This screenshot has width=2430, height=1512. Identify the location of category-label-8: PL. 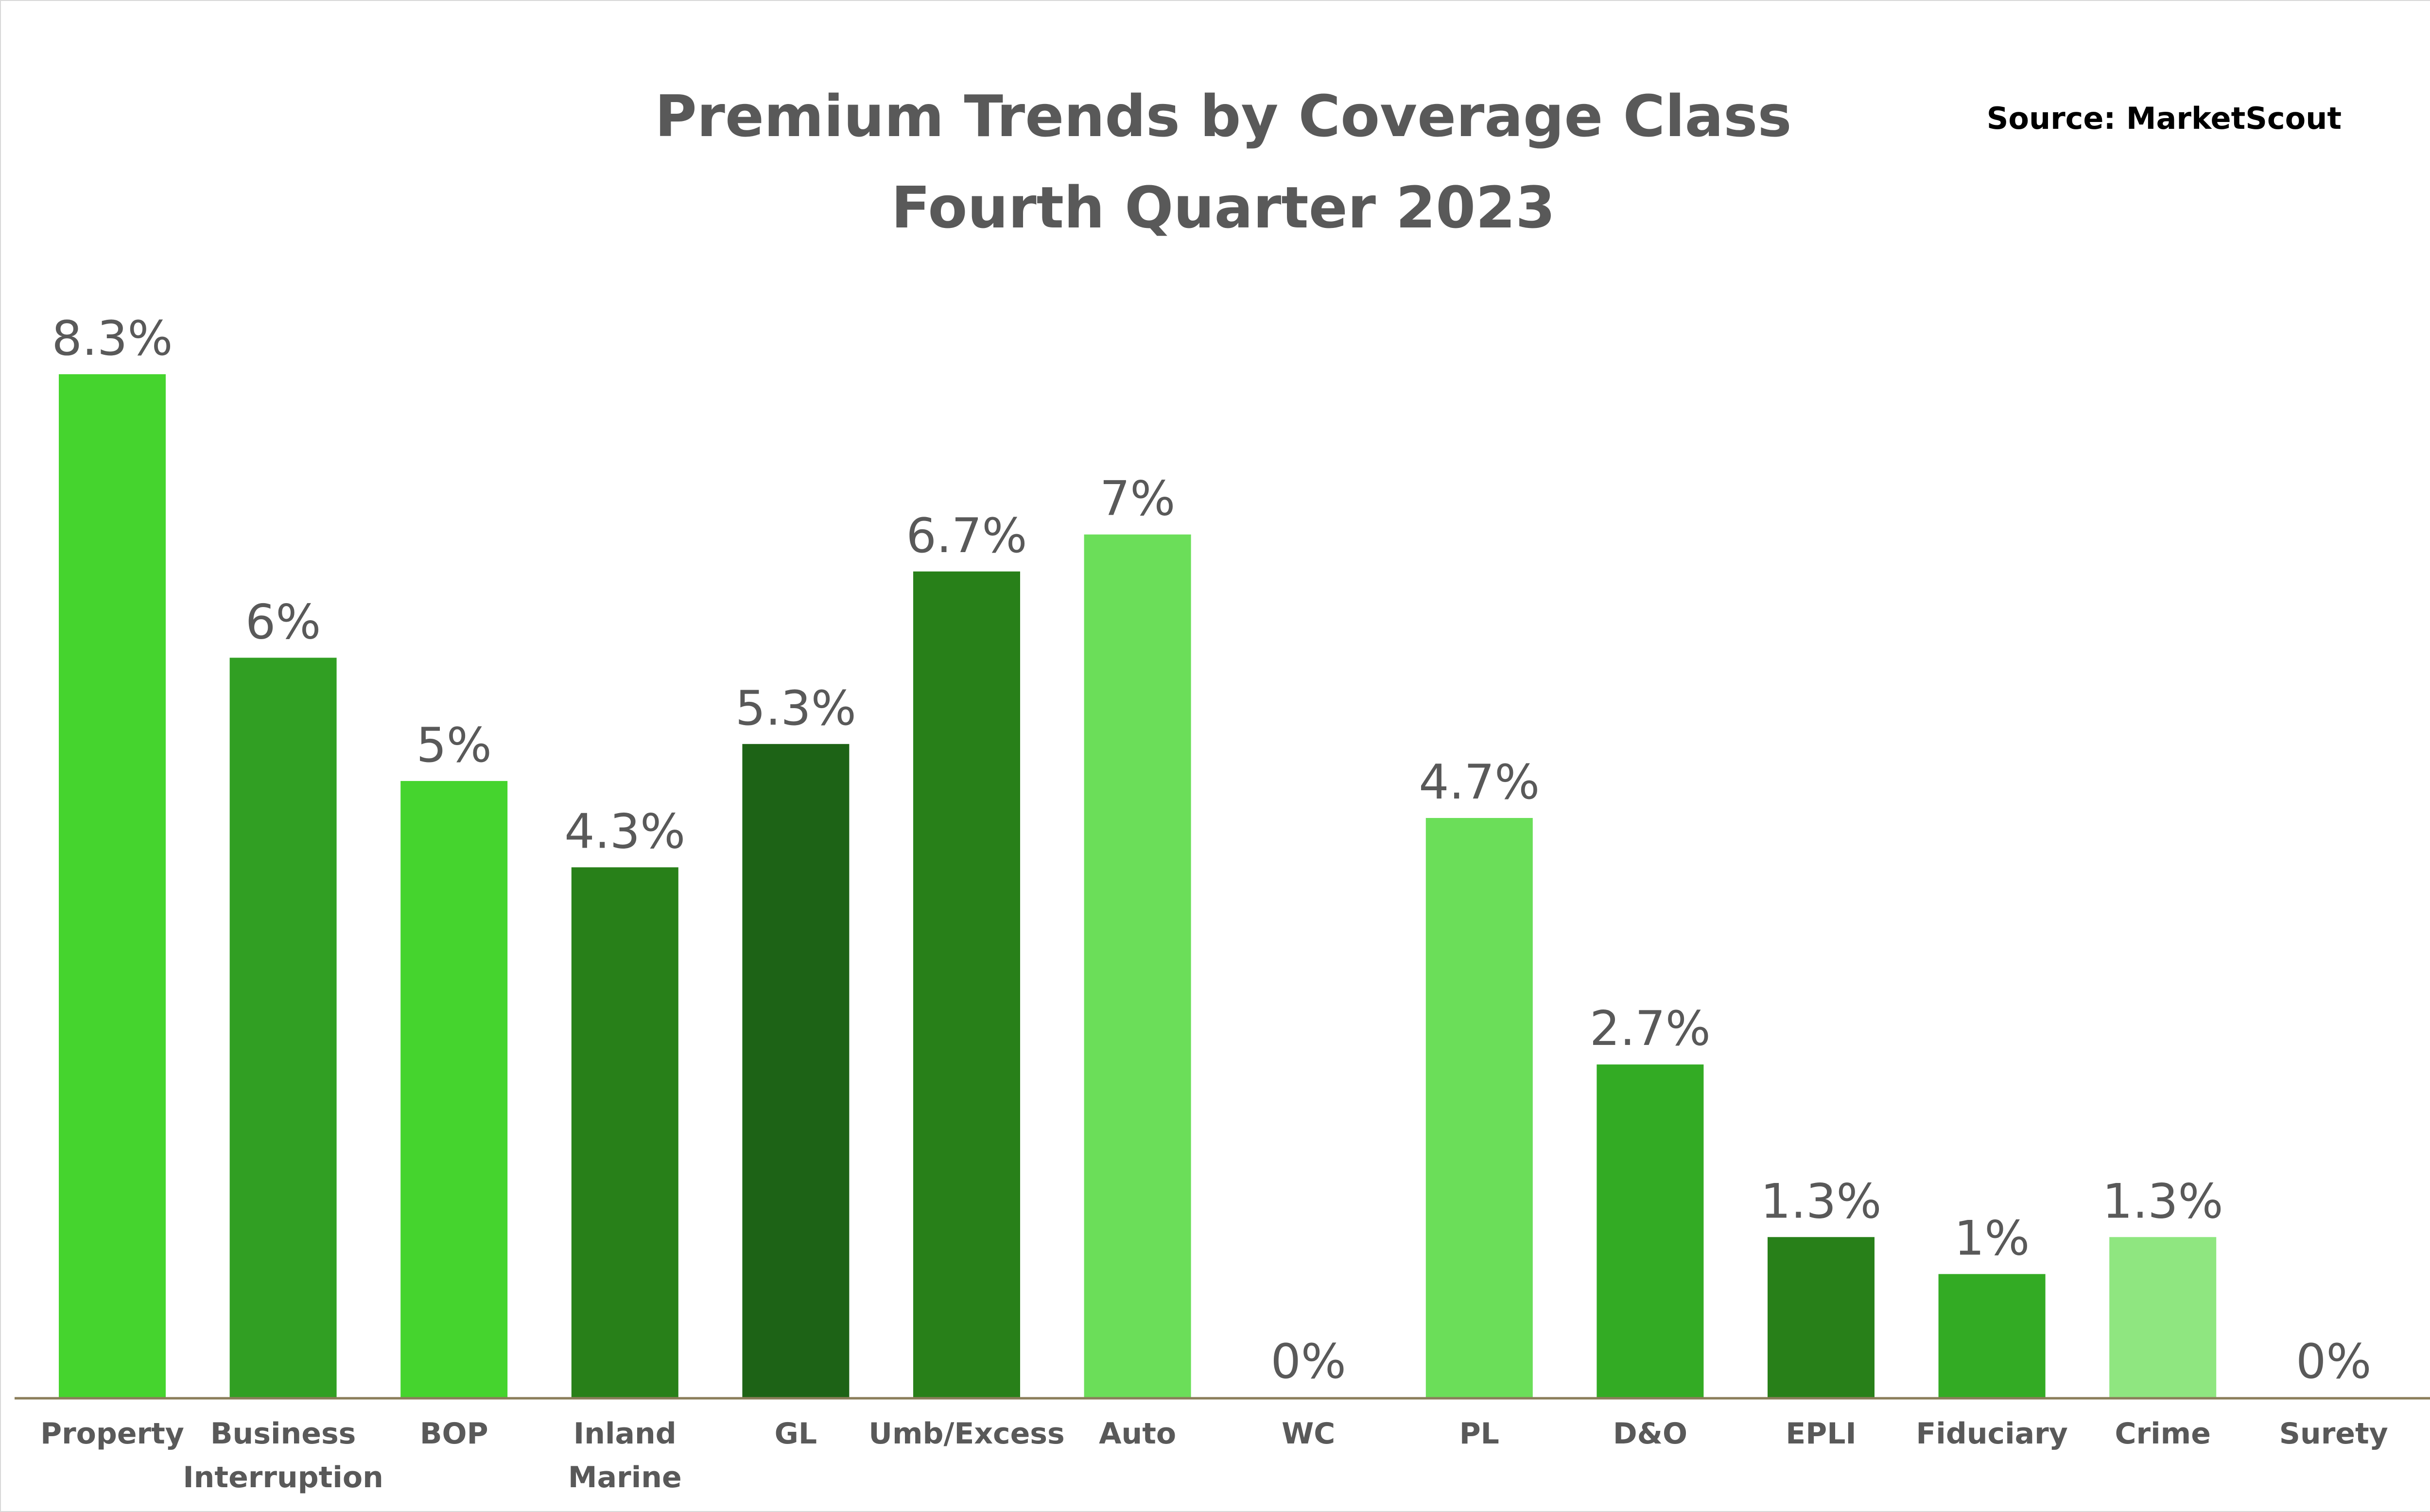
(1479, 1434).